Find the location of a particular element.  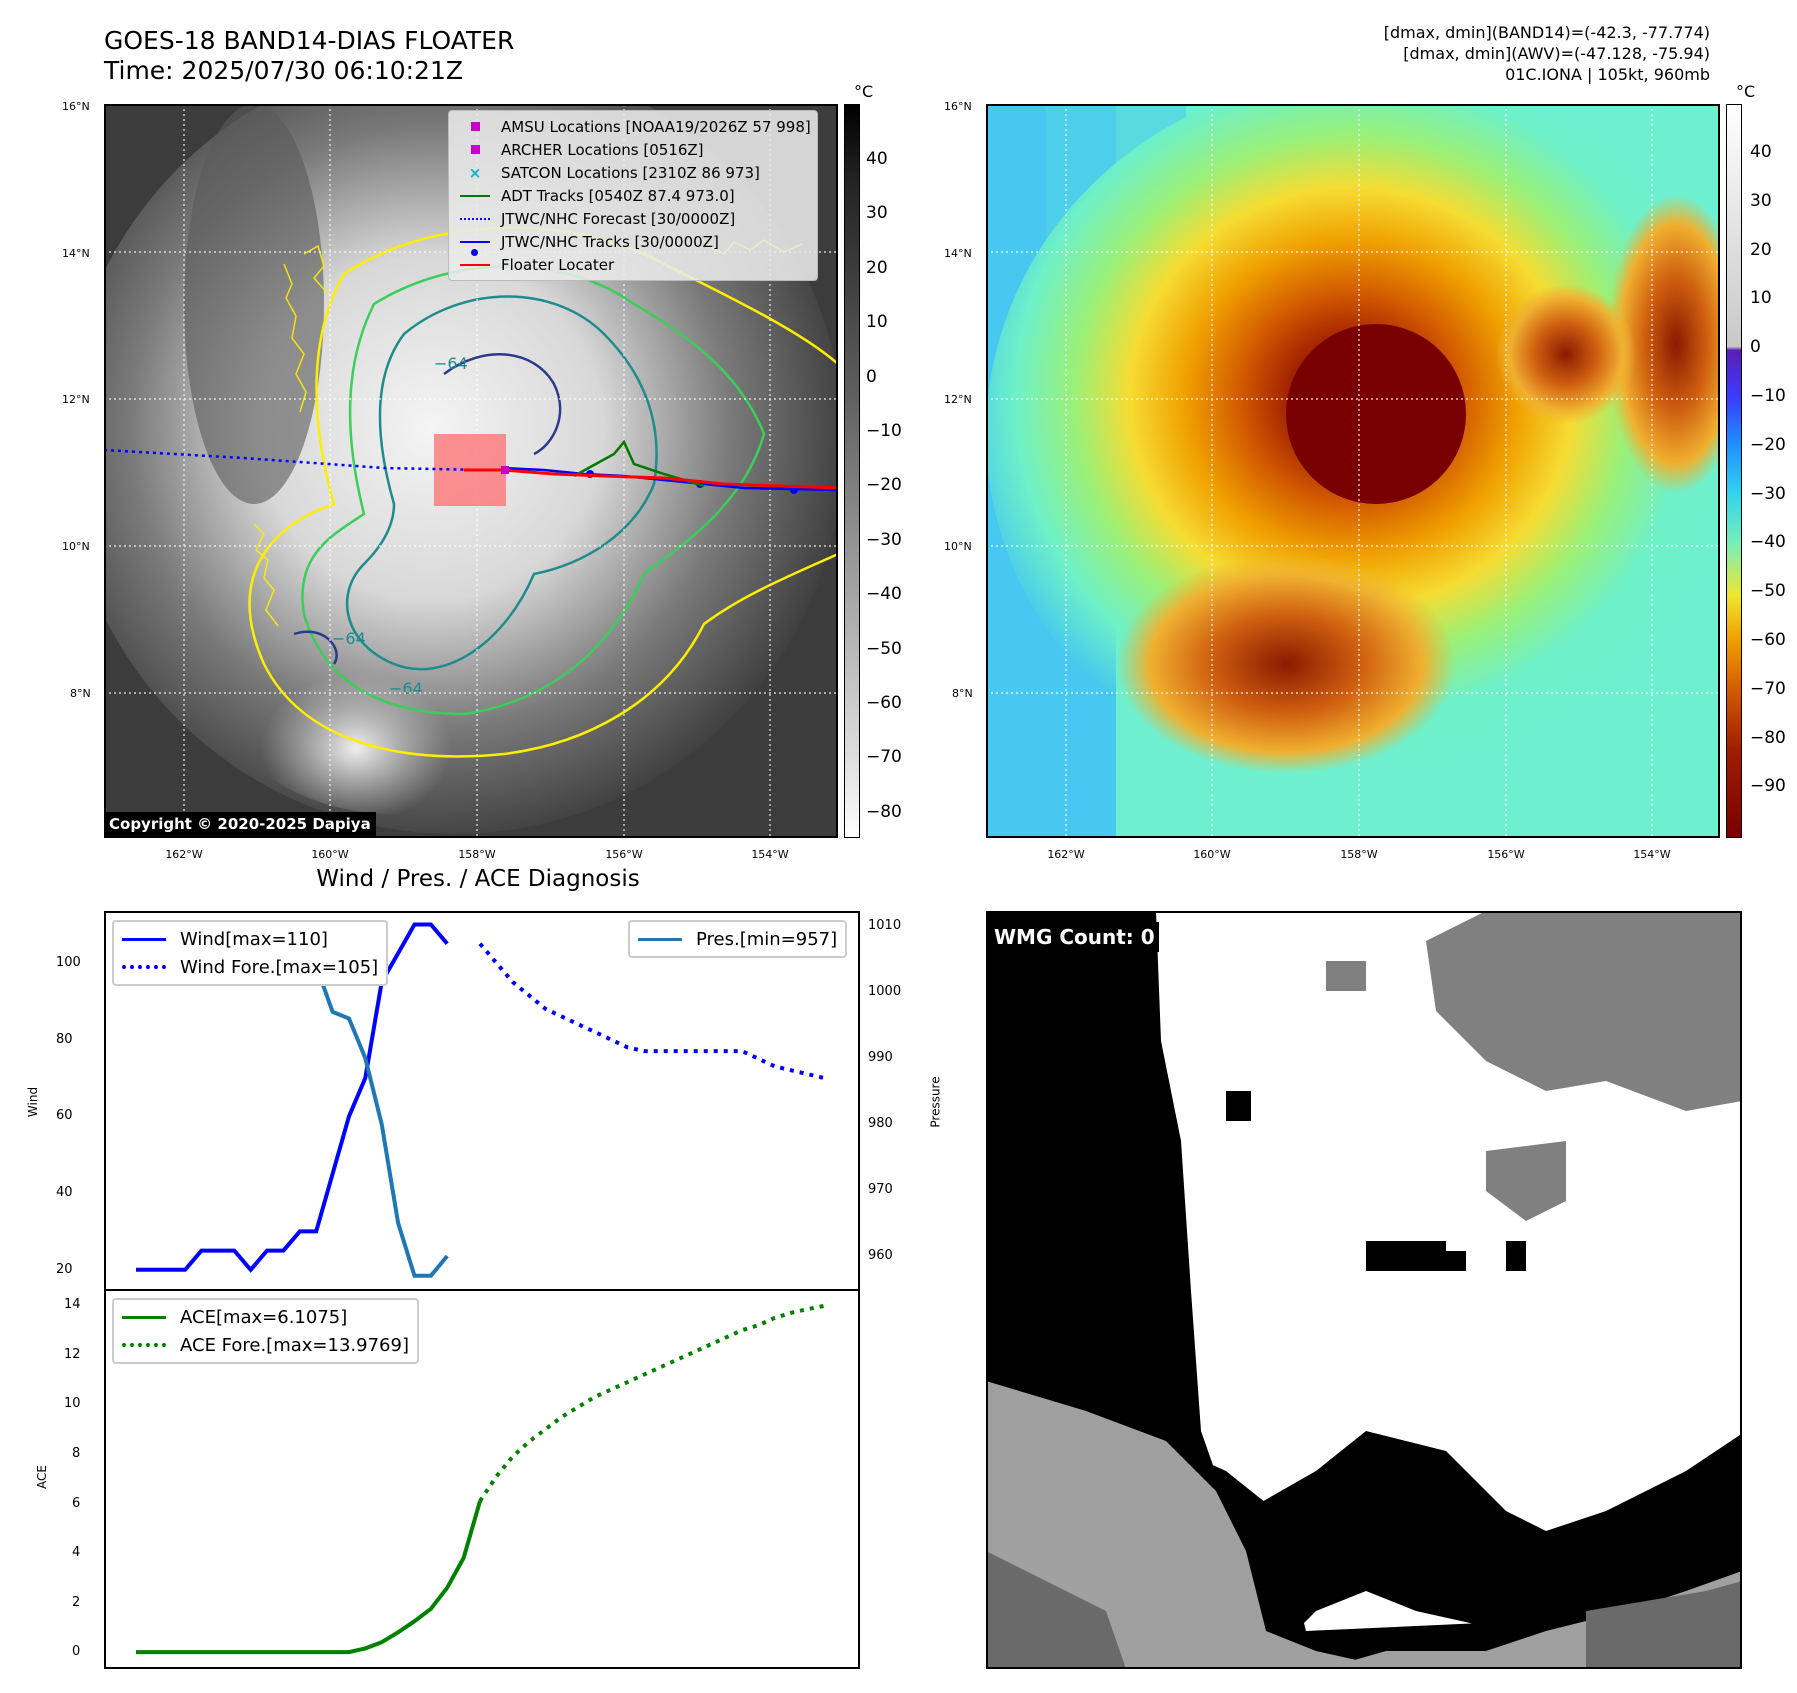

wmg-count-label: WMG Count: 0 is located at coordinates (1074, 937).